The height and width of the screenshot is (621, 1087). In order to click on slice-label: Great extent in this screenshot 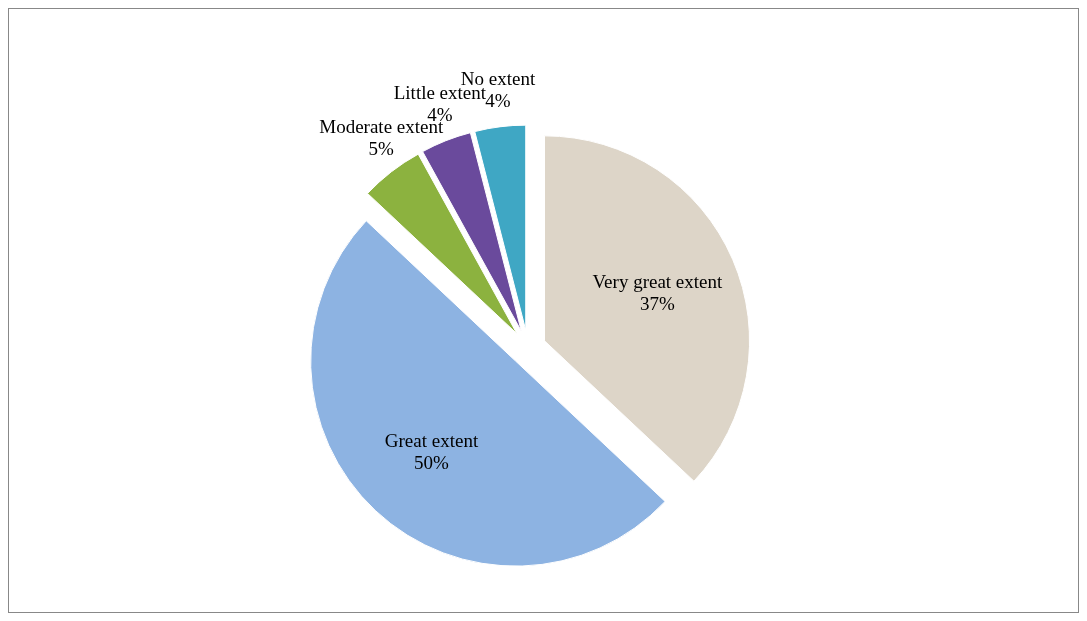, I will do `click(431, 440)`.